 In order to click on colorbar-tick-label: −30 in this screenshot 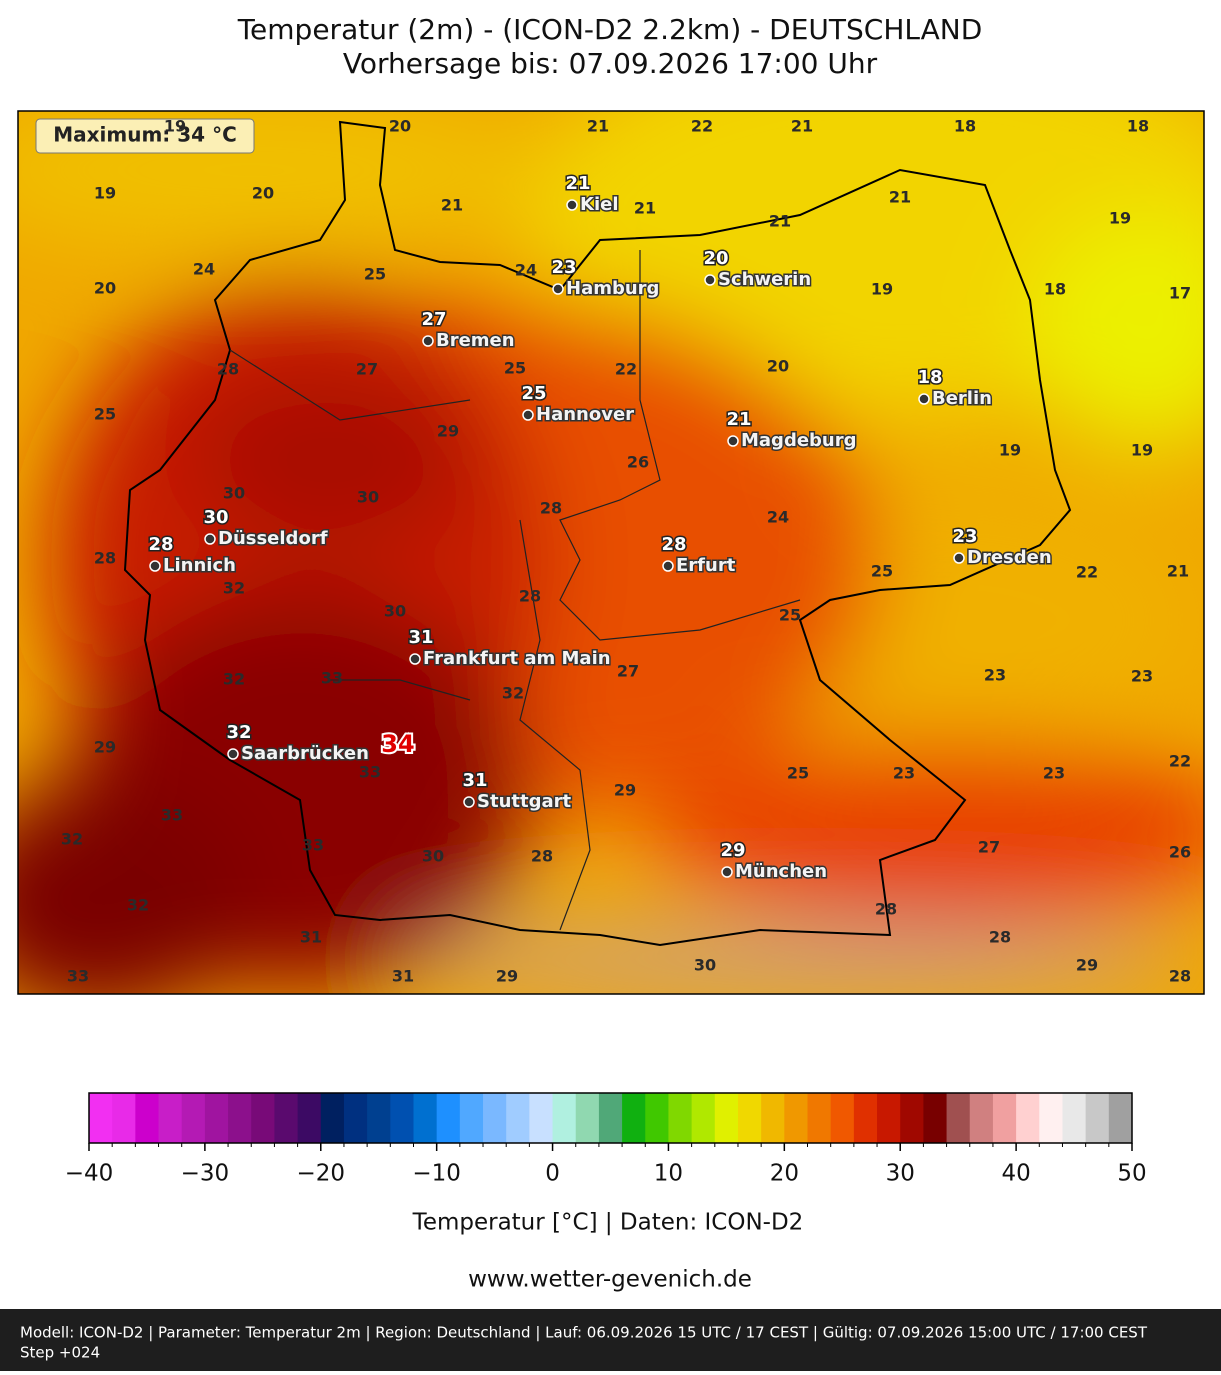, I will do `click(205, 1174)`.